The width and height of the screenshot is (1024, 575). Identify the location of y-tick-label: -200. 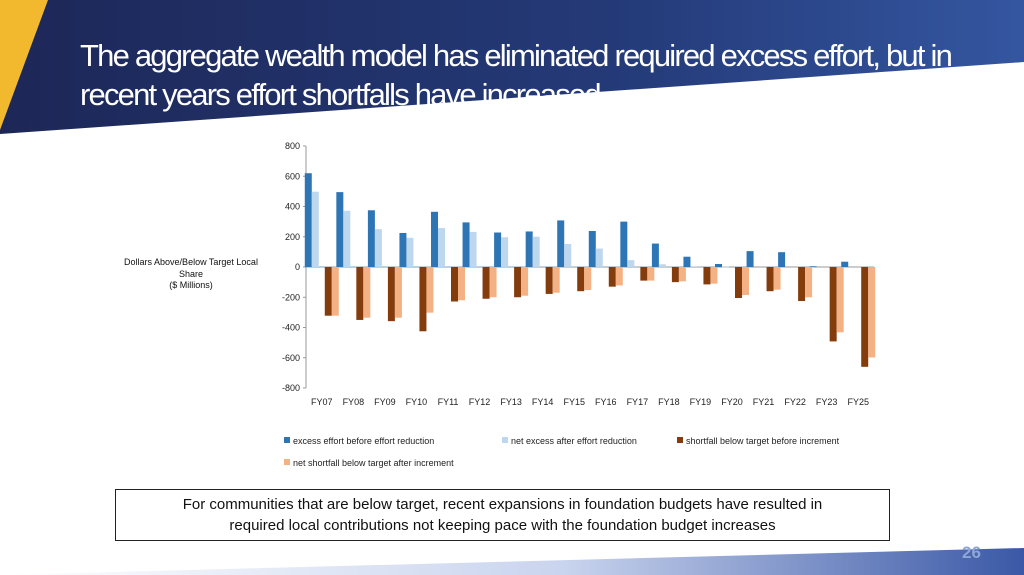
(291, 297).